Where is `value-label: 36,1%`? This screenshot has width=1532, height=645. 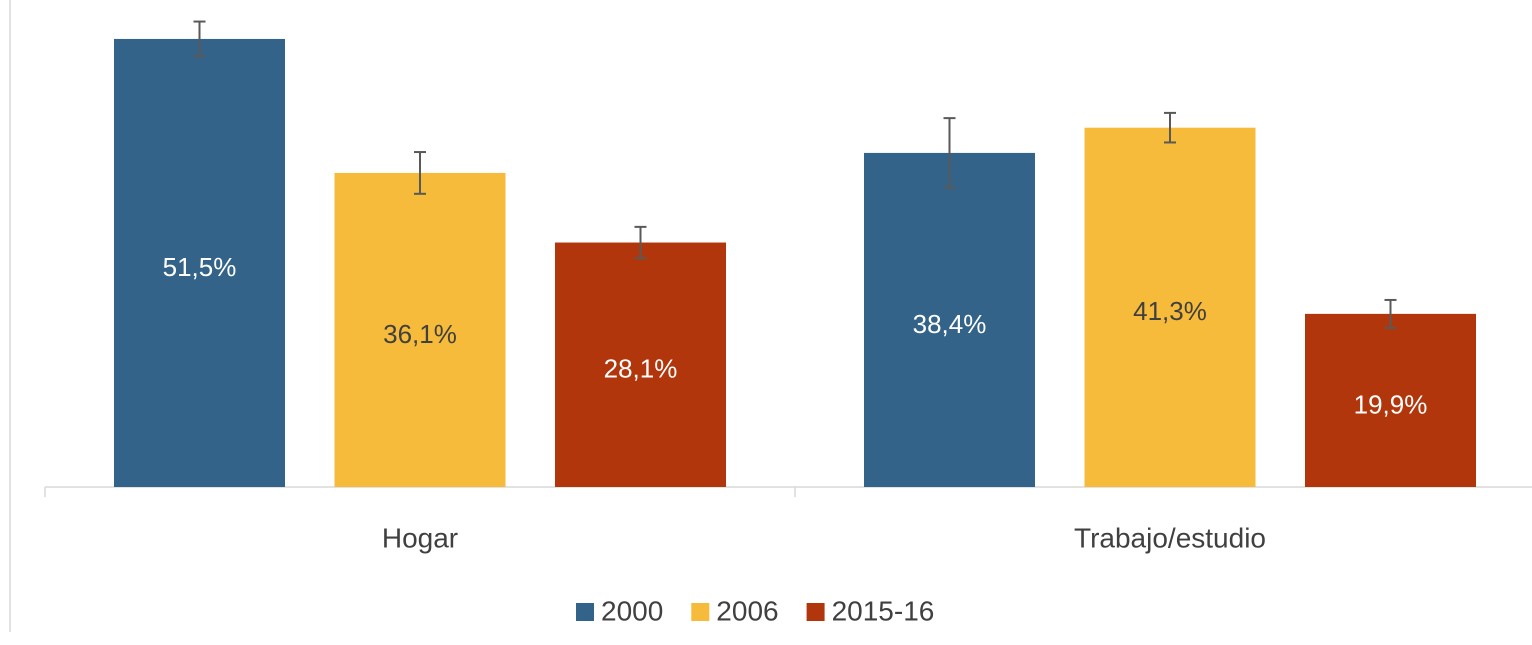 value-label: 36,1% is located at coordinates (420, 334).